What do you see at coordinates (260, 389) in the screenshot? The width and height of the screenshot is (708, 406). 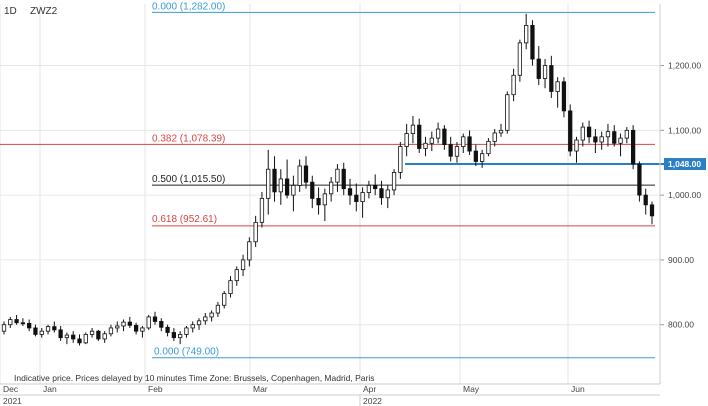 I see `month-label: Mar` at bounding box center [260, 389].